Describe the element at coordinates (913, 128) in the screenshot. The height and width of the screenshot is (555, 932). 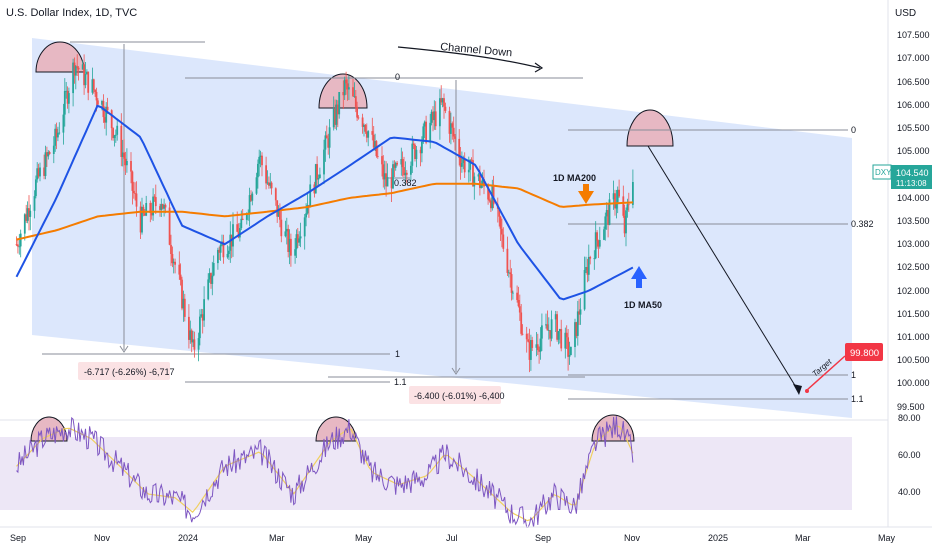
I see `price-tick: 105.500` at that location.